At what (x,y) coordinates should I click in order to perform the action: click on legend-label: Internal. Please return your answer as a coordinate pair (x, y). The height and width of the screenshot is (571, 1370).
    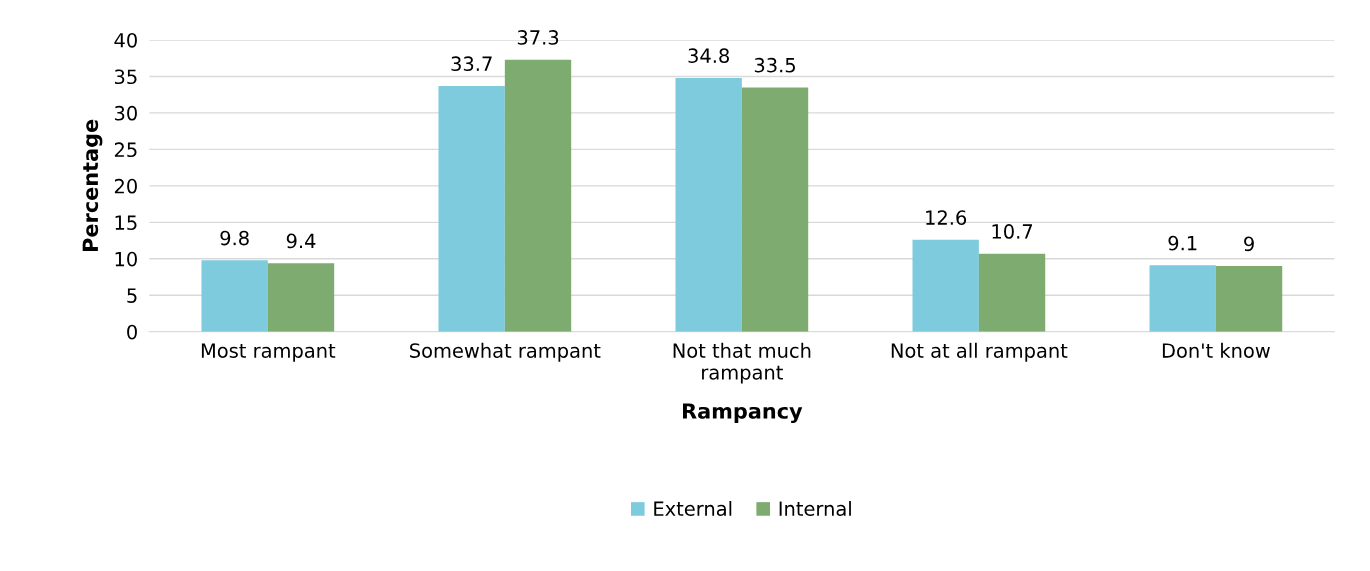
    Looking at the image, I should click on (815, 508).